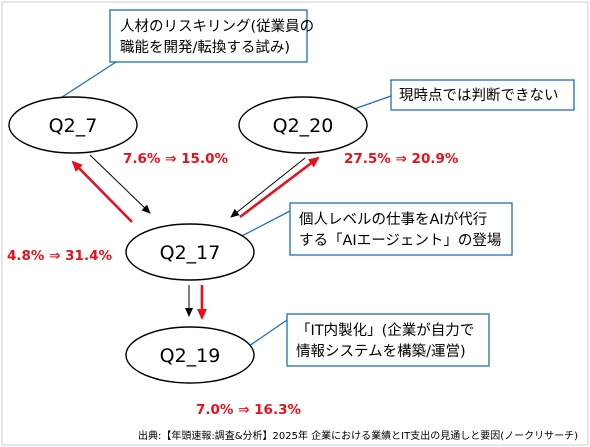 This screenshot has height=447, width=590. Describe the element at coordinates (362, 340) in the screenshot. I see `callout-q2-19: 「IT内製化」(企業が自力で 情報システムを構築/運営)` at that location.